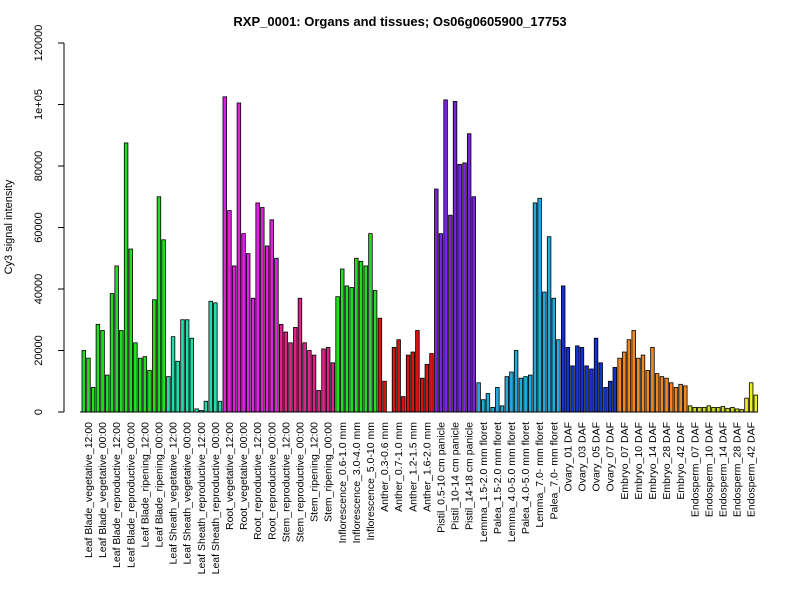  What do you see at coordinates (597, 456) in the screenshot?
I see `x-tick-label: Ovary_05 DAF` at bounding box center [597, 456].